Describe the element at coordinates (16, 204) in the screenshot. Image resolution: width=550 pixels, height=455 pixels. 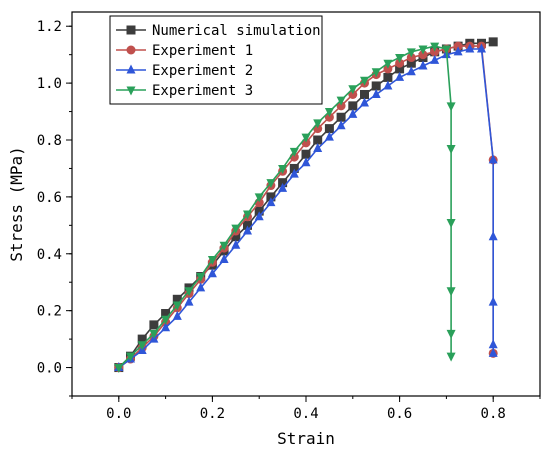
I see `y-axis-title: Stress (MPa)` at that location.